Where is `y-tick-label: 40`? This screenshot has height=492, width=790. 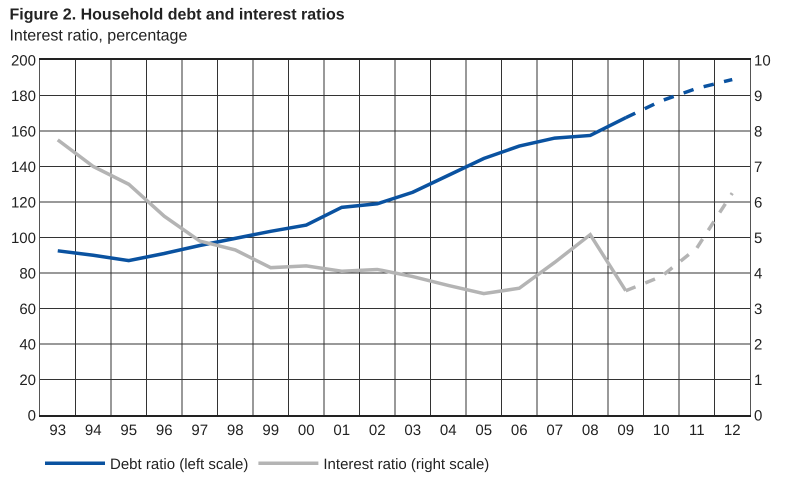 y-tick-label: 40 is located at coordinates (27, 345).